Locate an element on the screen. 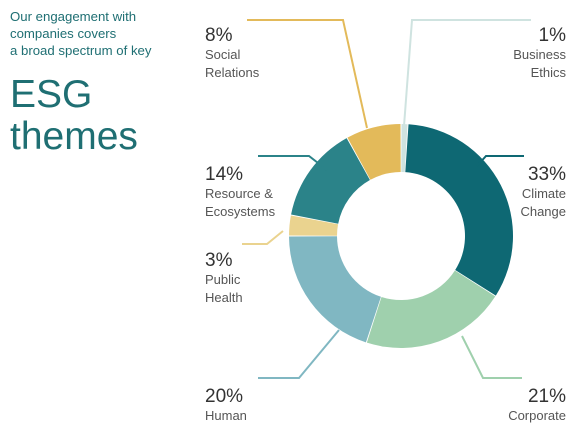 This screenshot has width=572, height=425. slice-label-human-capital-line-1: Human is located at coordinates (226, 415).